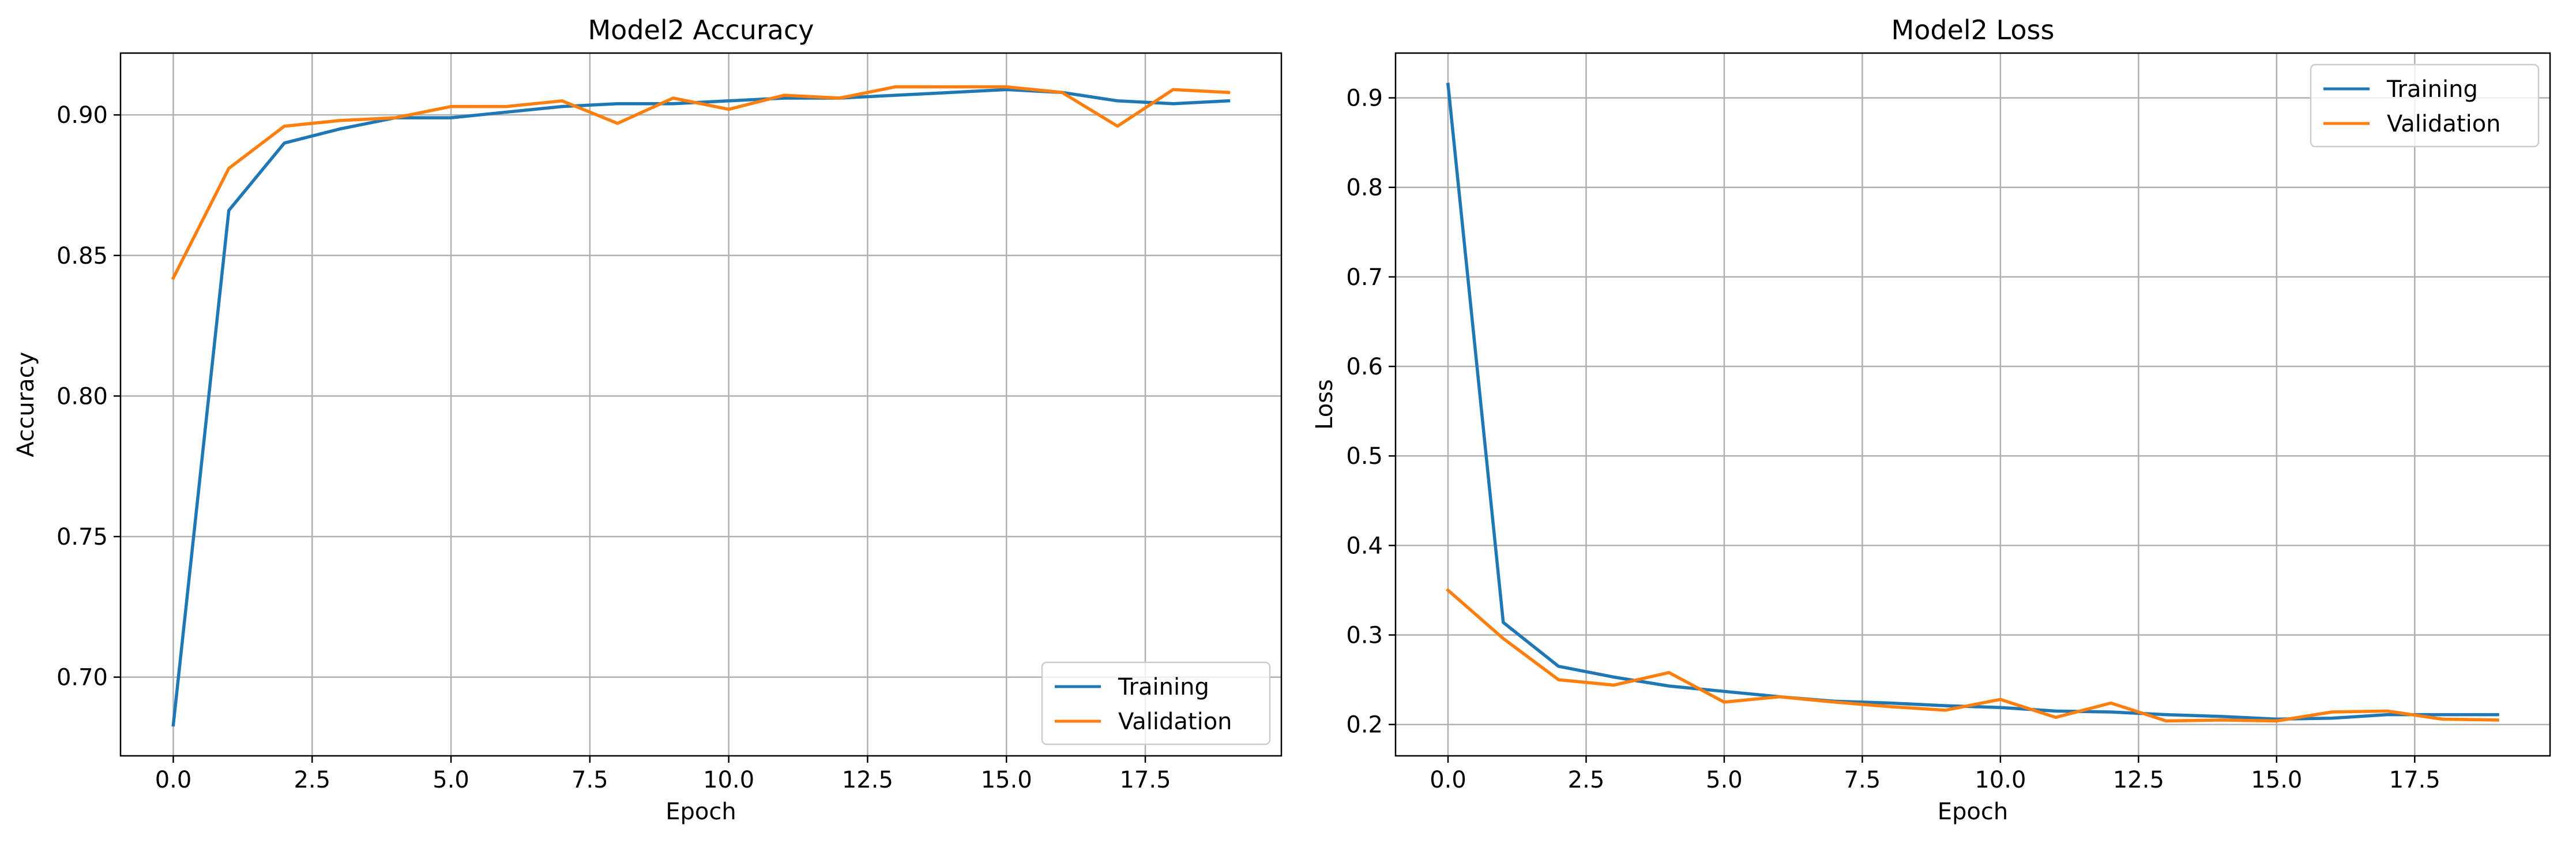 The image size is (2576, 847). I want to click on loss-x-tick-label: 2.5, so click(1586, 780).